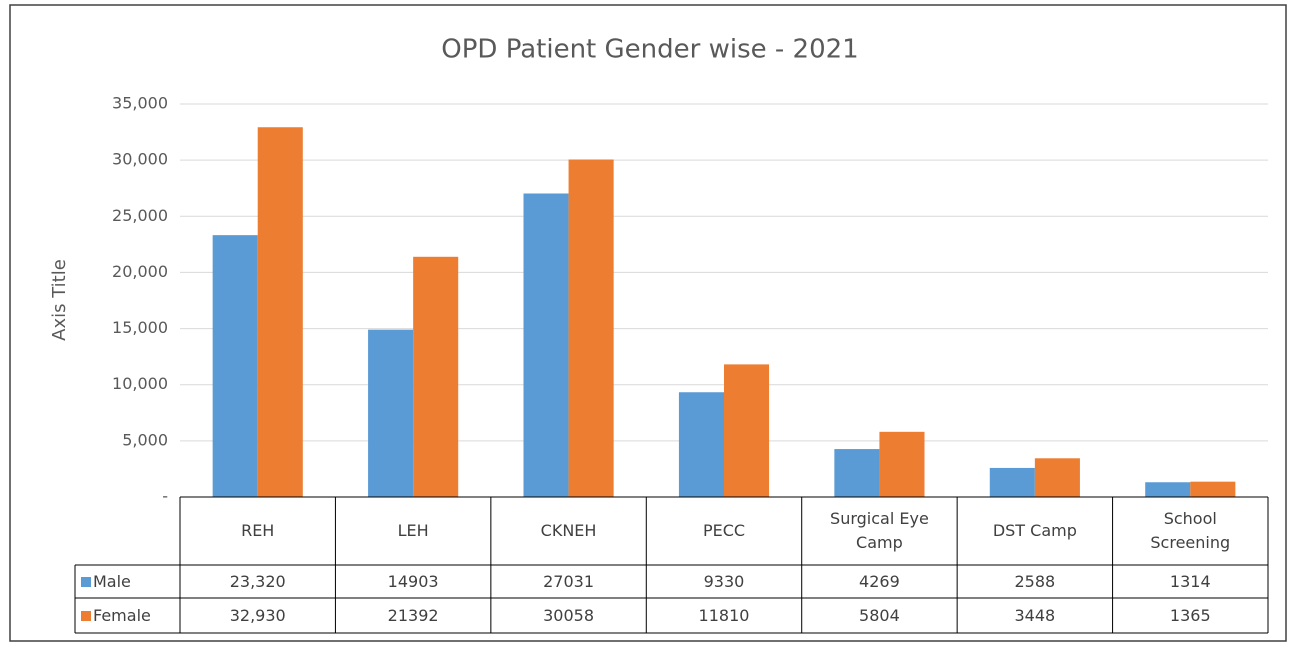 Image resolution: width=1296 pixels, height=653 pixels. I want to click on x-tick-label: DST Camp, so click(1034, 530).